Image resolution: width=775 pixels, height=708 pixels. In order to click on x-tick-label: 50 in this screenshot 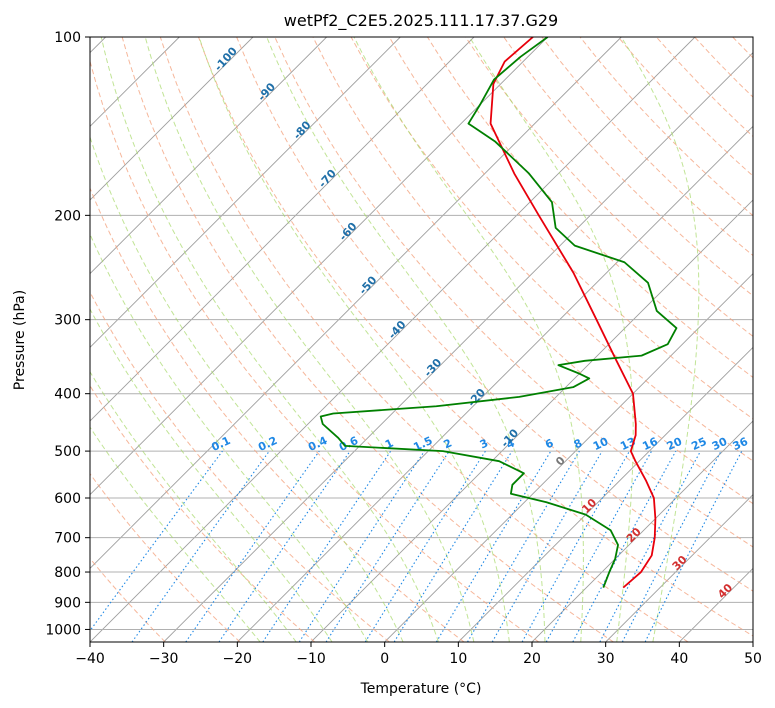, I will do `click(753, 659)`.